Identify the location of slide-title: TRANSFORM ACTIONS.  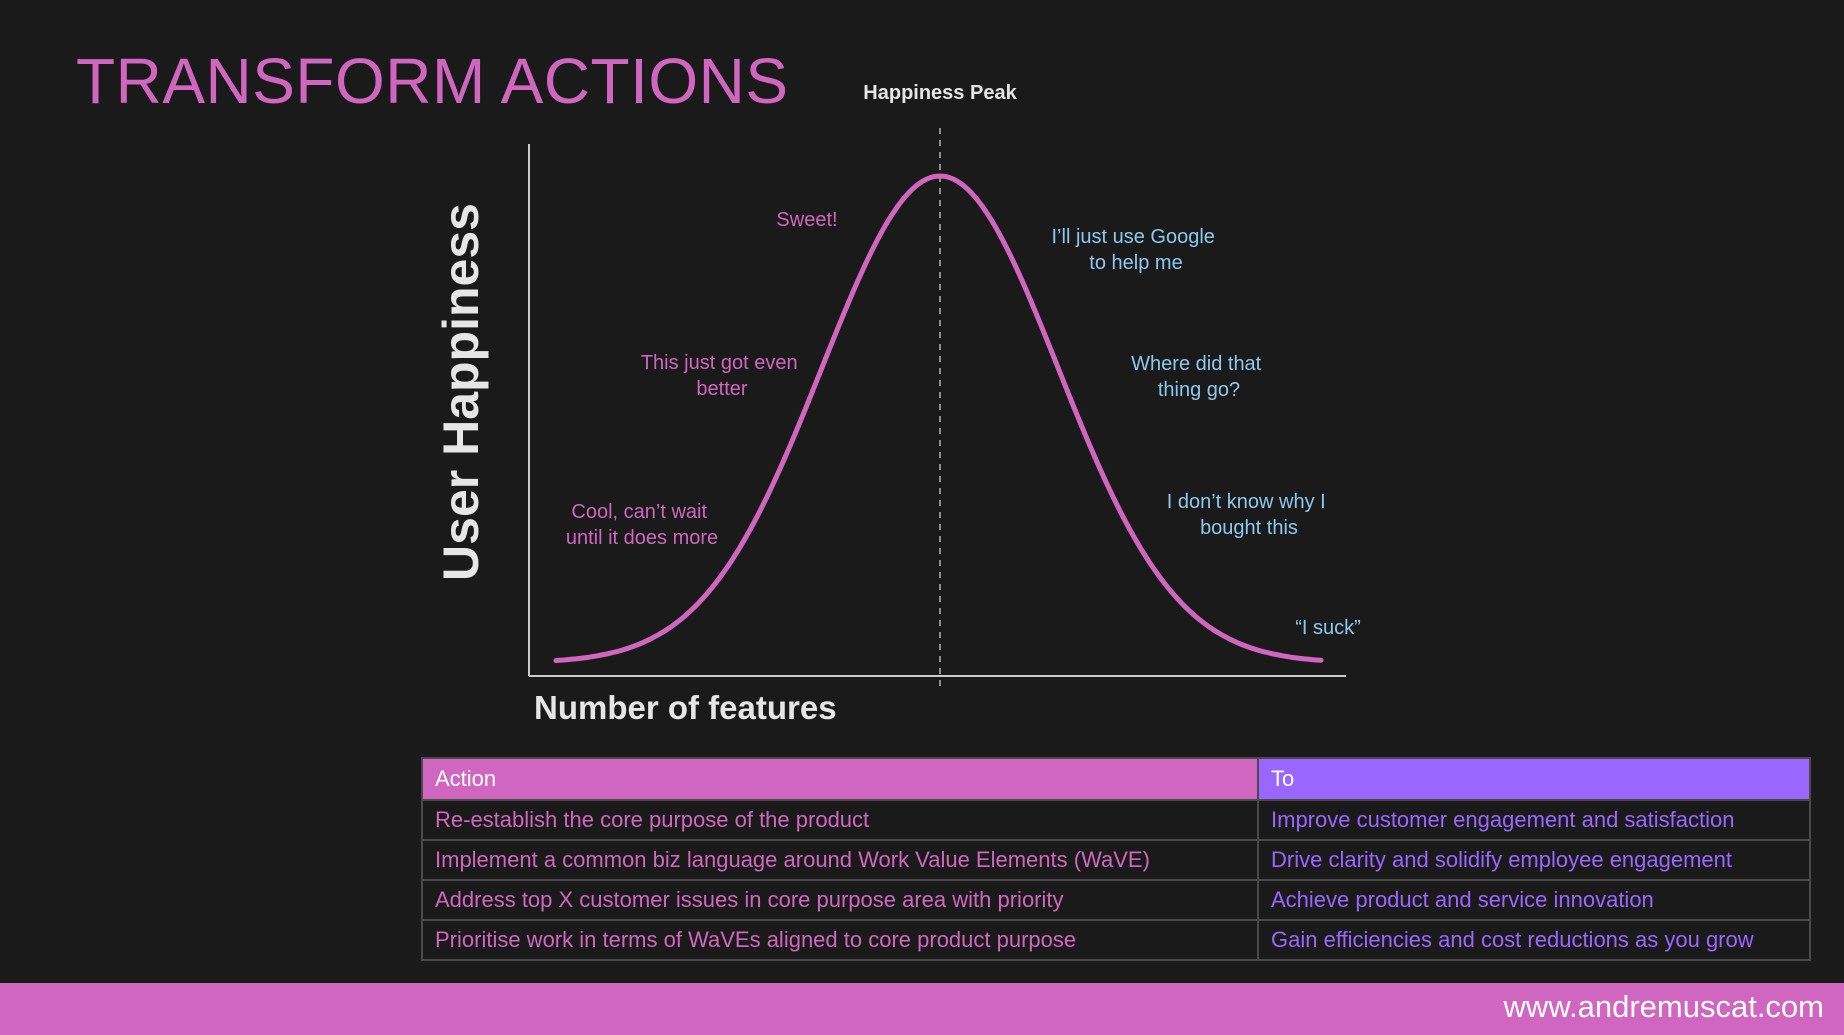
(432, 81).